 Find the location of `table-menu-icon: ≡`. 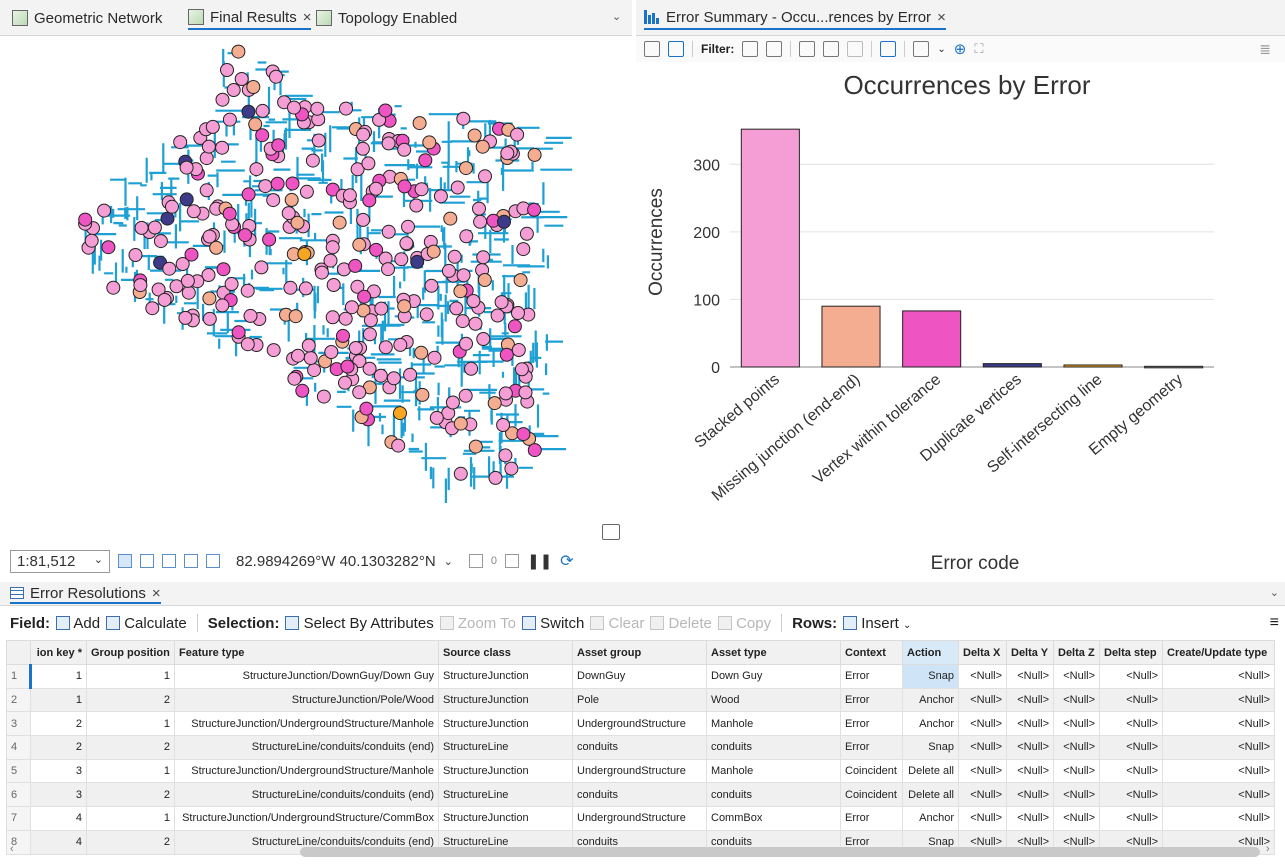

table-menu-icon: ≡ is located at coordinates (1274, 622).